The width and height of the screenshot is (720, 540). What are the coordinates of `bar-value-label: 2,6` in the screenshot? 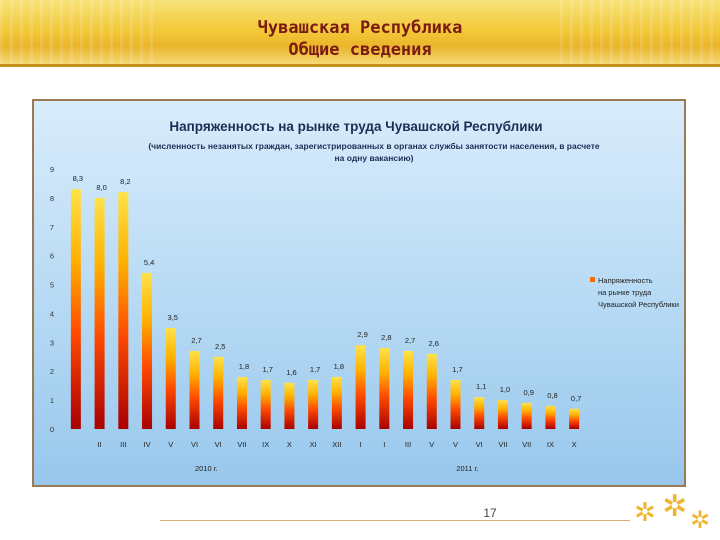 It's located at (434, 343).